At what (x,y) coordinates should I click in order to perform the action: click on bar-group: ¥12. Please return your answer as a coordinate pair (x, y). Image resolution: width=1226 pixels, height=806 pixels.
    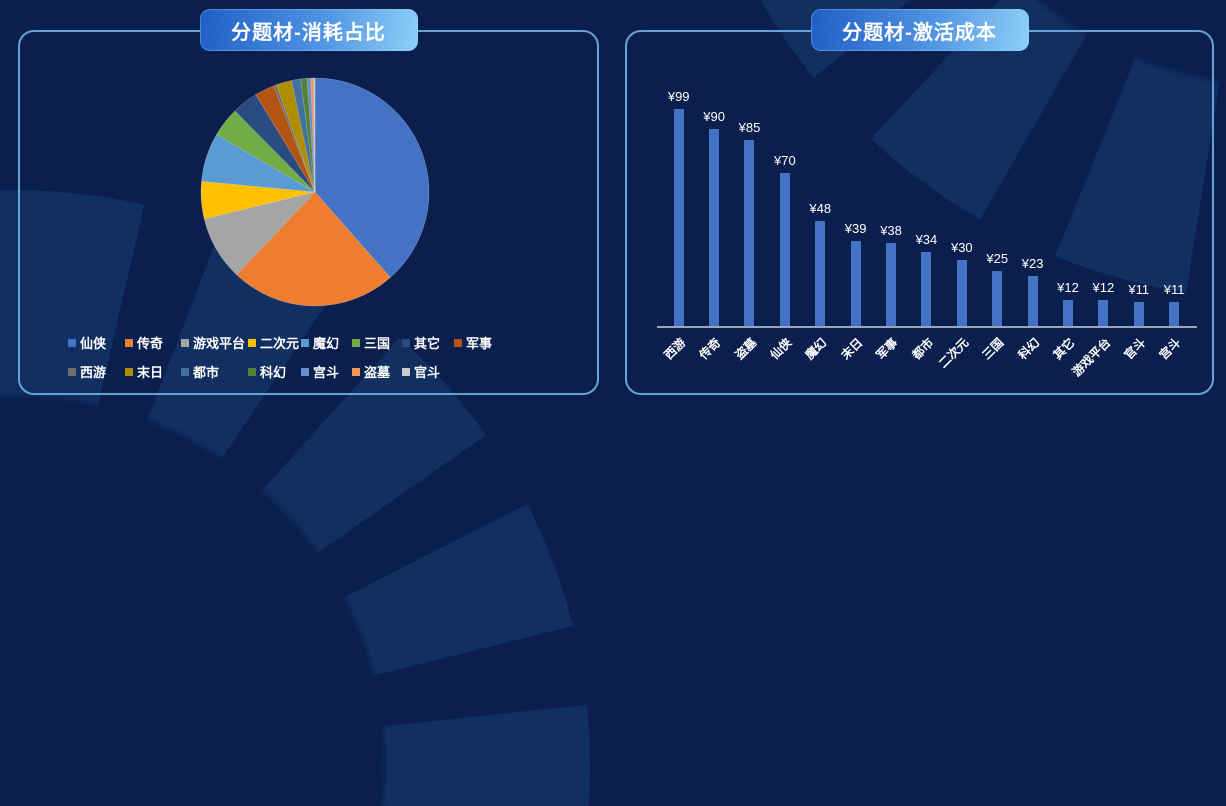
    Looking at the image, I should click on (1103, 303).